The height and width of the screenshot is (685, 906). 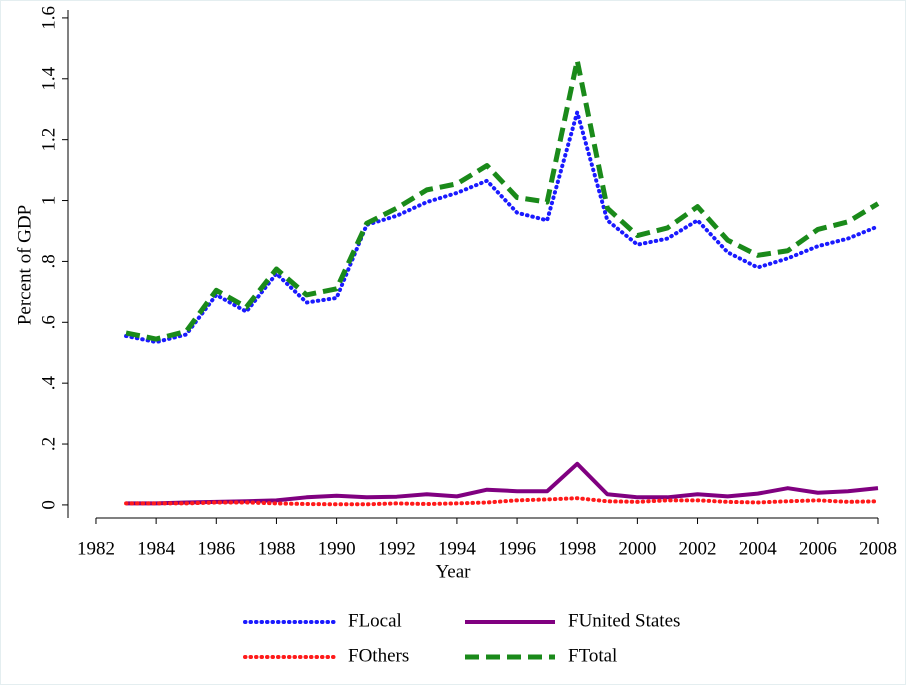 What do you see at coordinates (878, 548) in the screenshot?
I see `x-tick-label: 2008` at bounding box center [878, 548].